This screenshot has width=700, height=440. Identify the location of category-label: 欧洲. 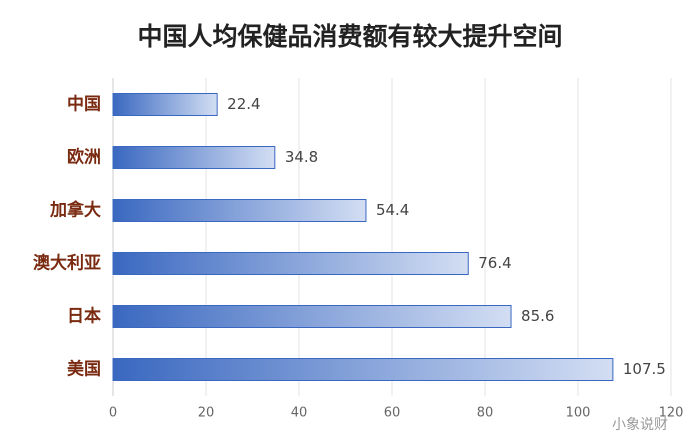
(84, 157).